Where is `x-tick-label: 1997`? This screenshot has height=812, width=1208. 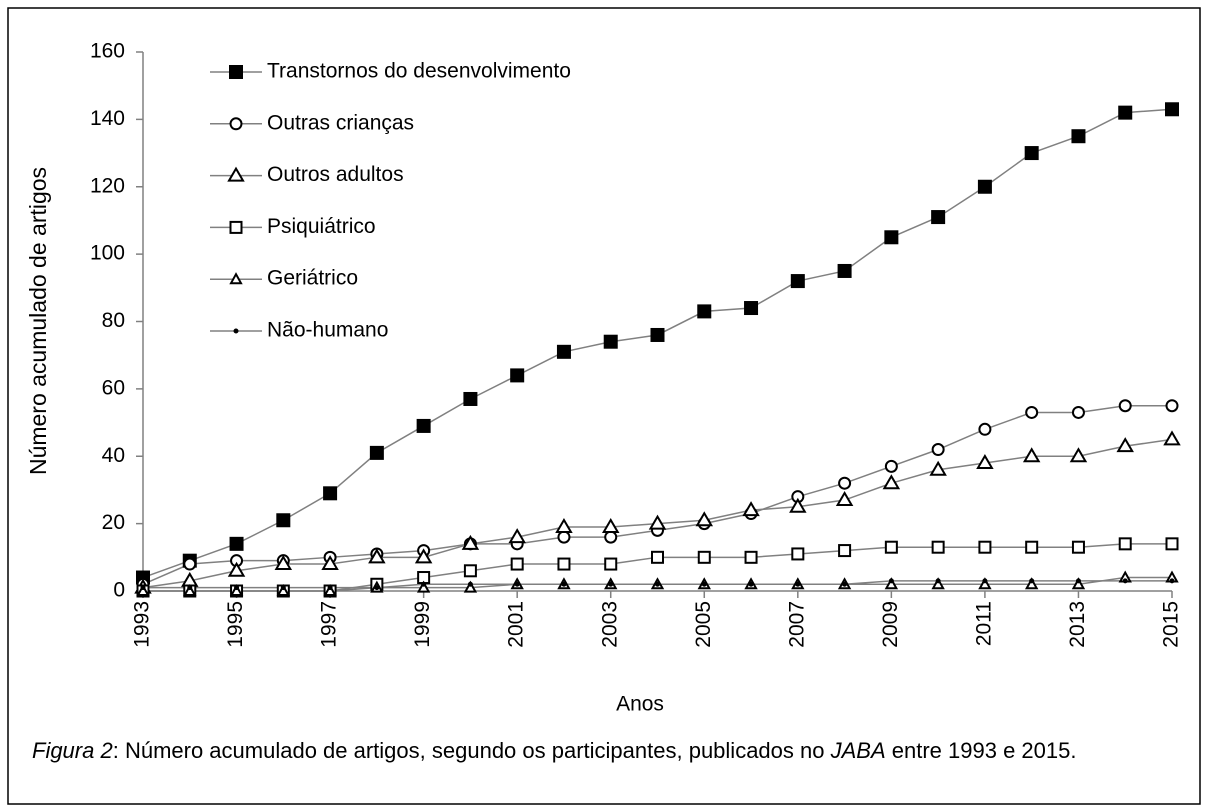 x-tick-label: 1997 is located at coordinates (329, 624).